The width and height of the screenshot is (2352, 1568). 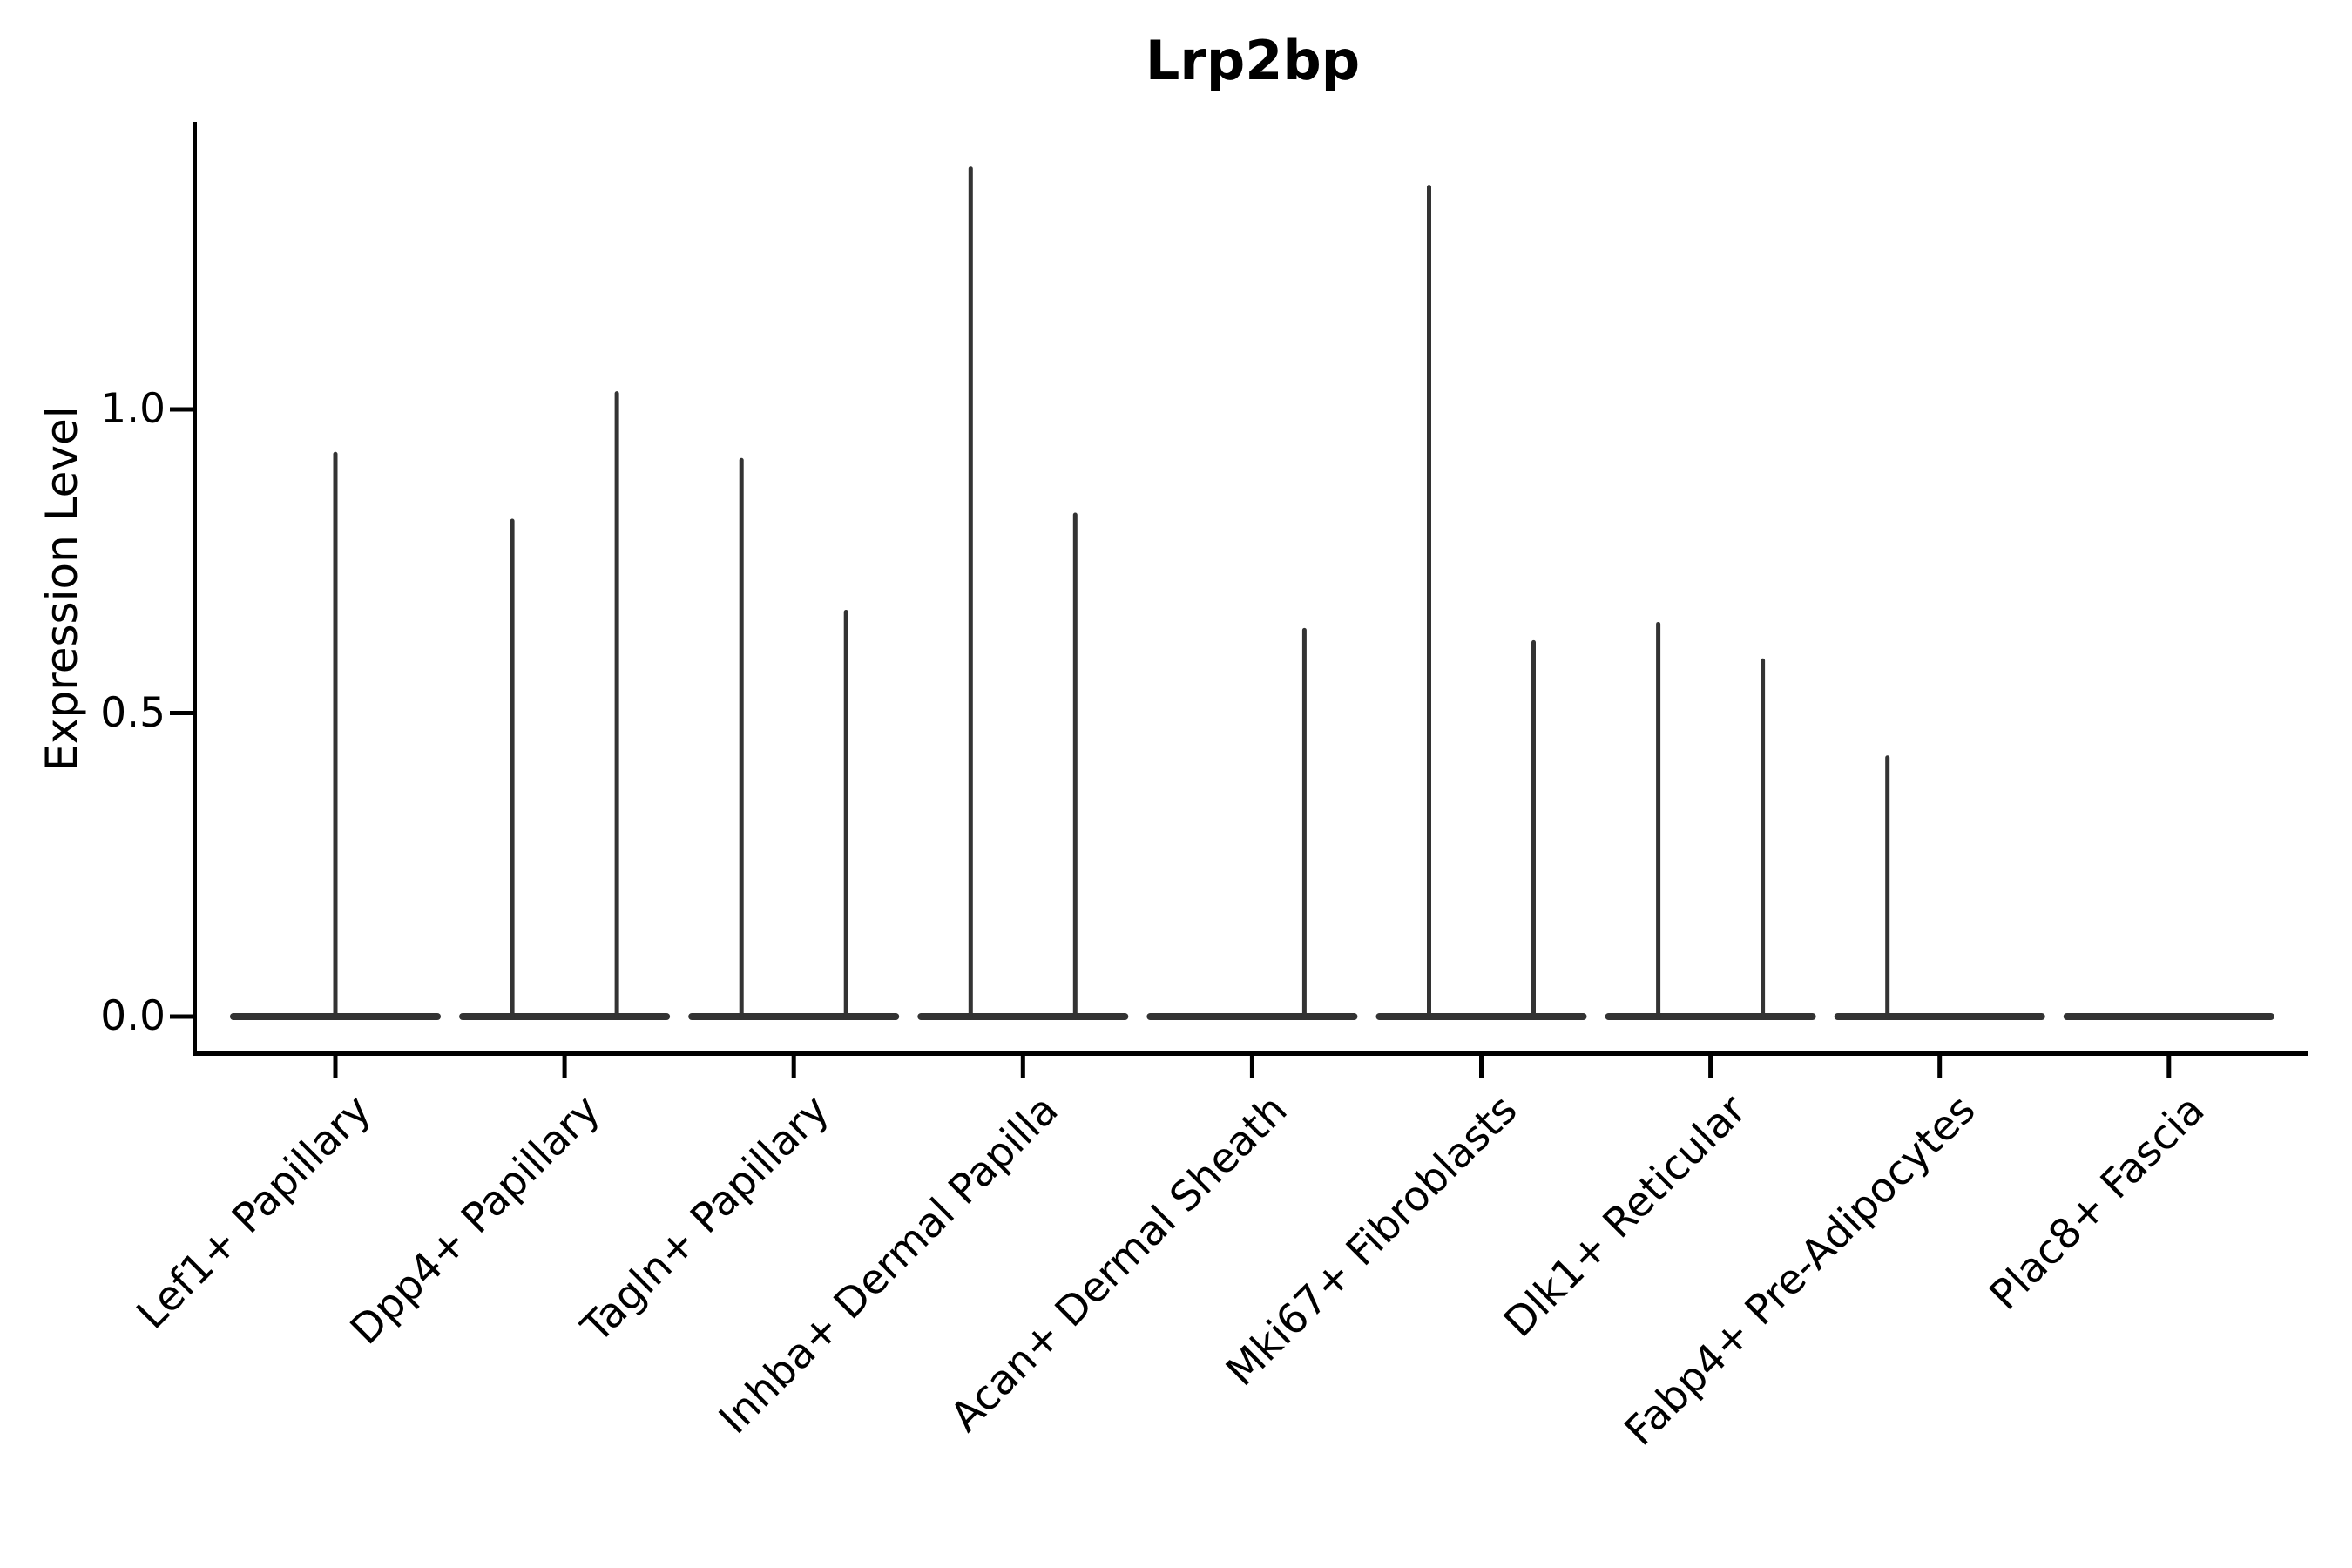 I want to click on y-tick-label: 0.5, so click(x=133, y=712).